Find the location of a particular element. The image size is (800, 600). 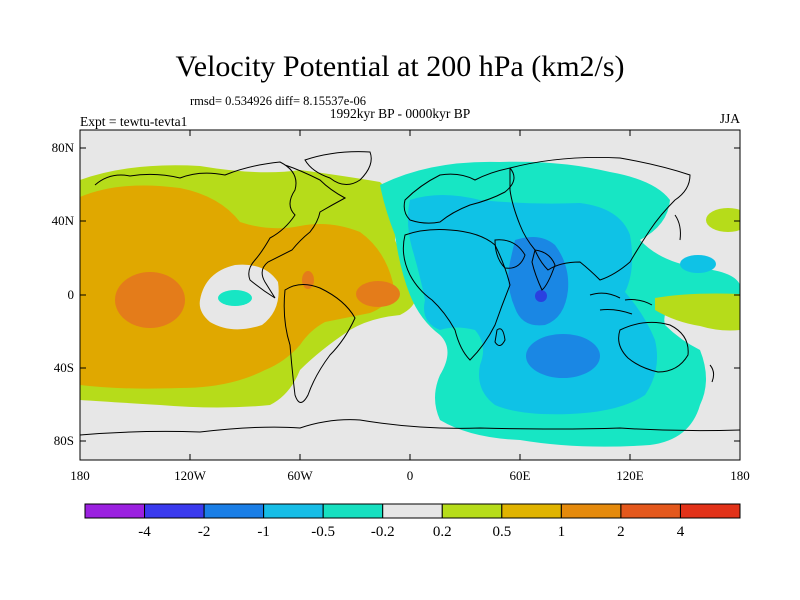

lon-label-0: 0 is located at coordinates (410, 475).